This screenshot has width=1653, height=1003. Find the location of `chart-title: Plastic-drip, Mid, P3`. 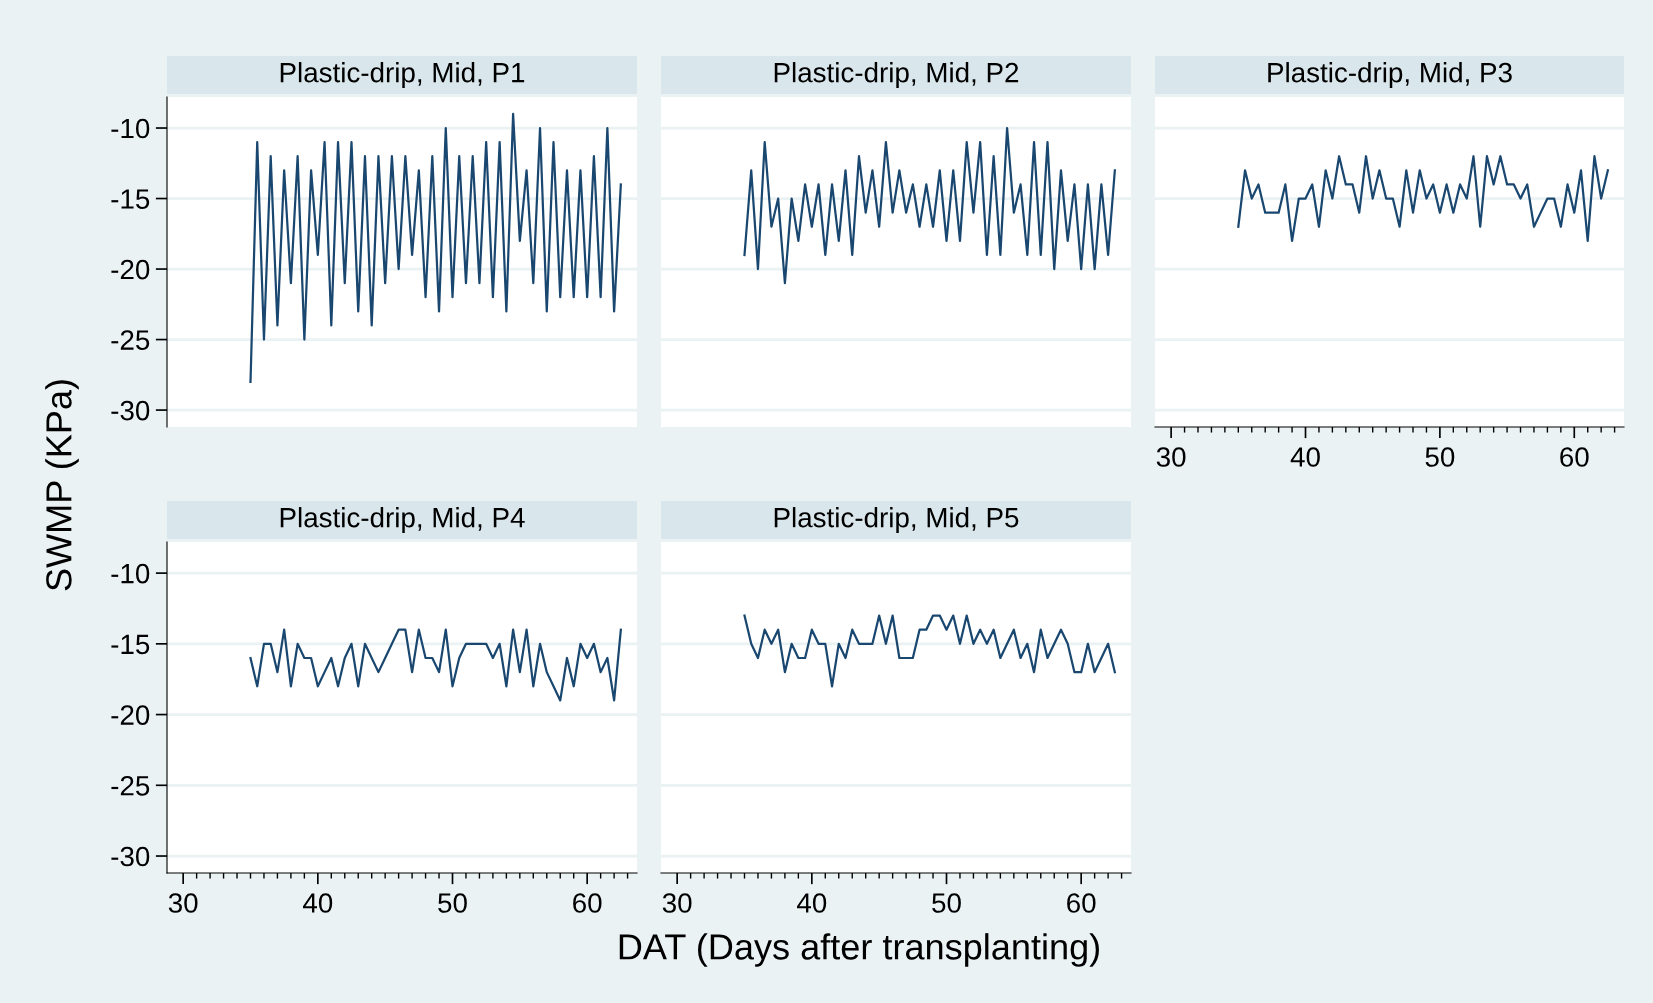

chart-title: Plastic-drip, Mid, P3 is located at coordinates (1390, 75).